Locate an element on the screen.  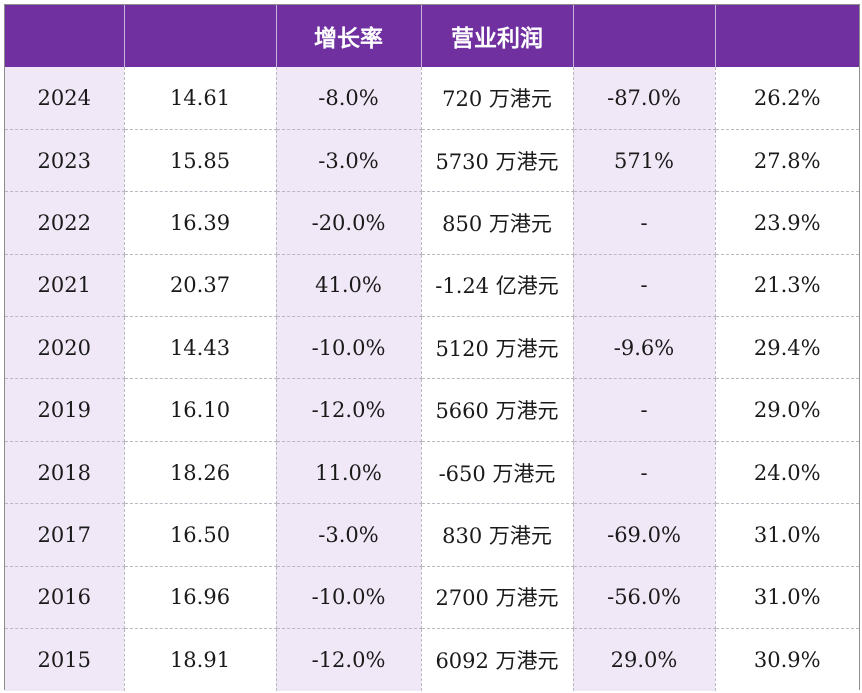
table-row: 2016 16.96 -10.0% 2700 万港元 -56.0% 31.0% is located at coordinates (432, 598).